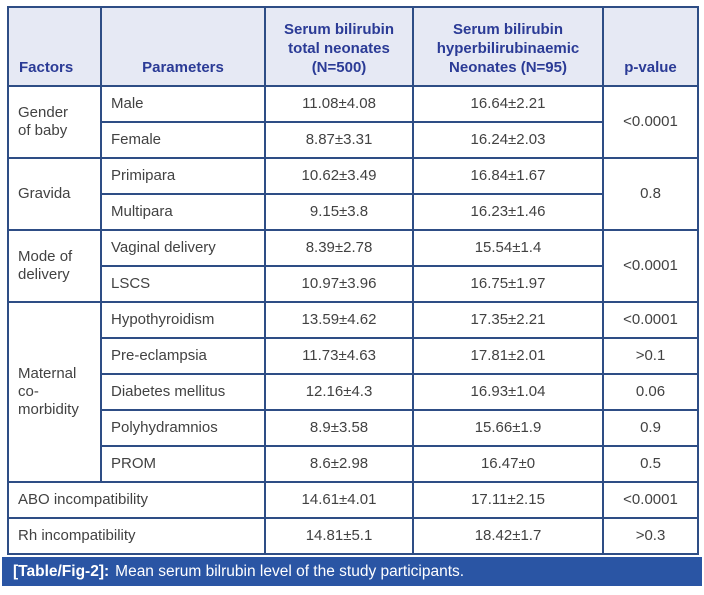 The image size is (704, 595). Describe the element at coordinates (650, 392) in the screenshot. I see `cell-p-value: 0.06` at that location.